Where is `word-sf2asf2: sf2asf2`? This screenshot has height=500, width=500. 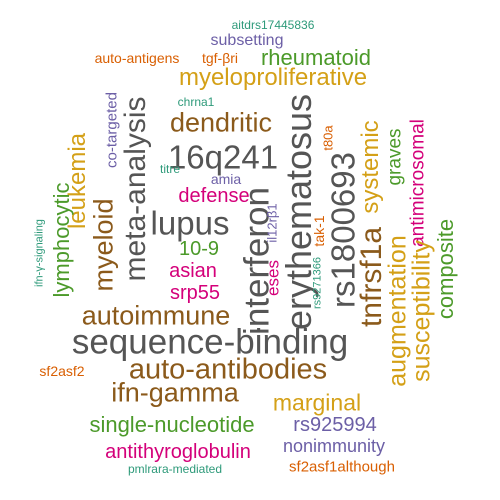
word-sf2asf2: sf2asf2 is located at coordinates (62, 371).